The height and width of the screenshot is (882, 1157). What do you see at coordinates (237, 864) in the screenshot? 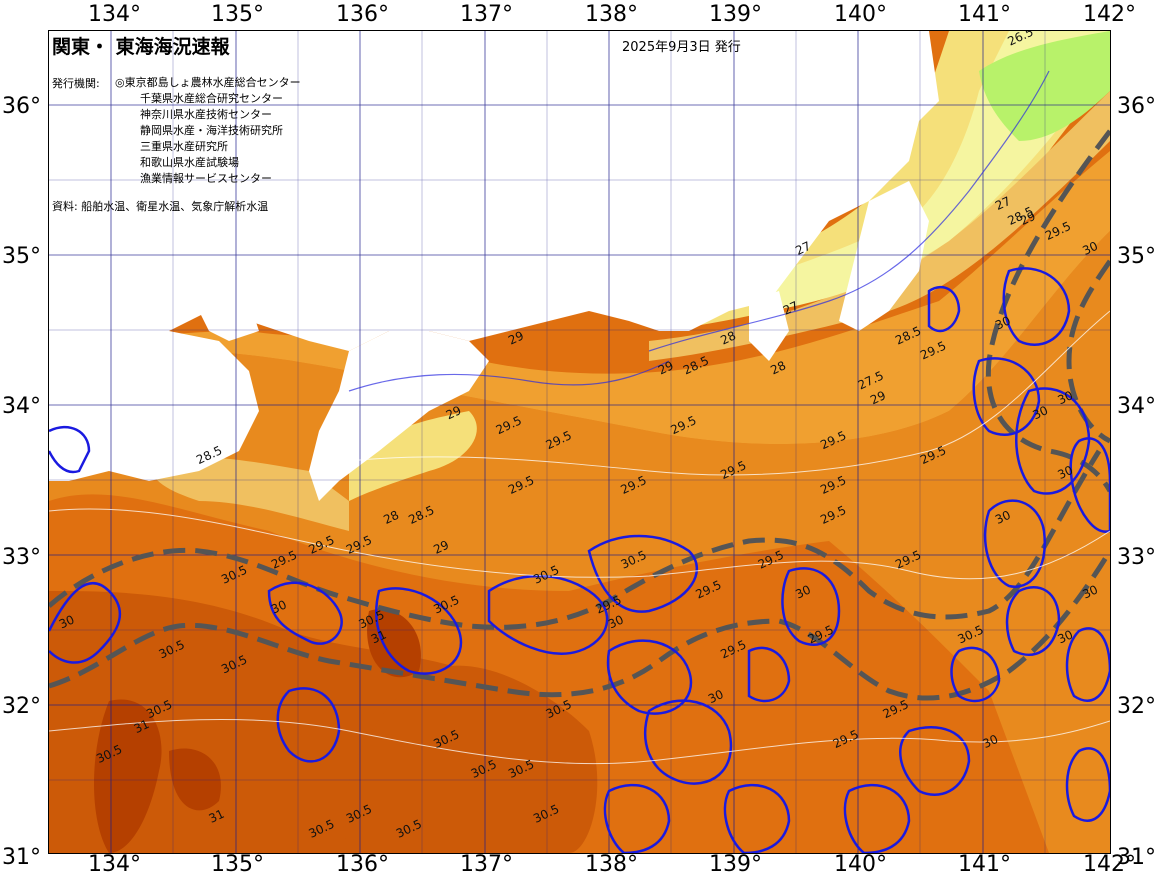
I see `lon-label-bottom: 135°` at bounding box center [237, 864].